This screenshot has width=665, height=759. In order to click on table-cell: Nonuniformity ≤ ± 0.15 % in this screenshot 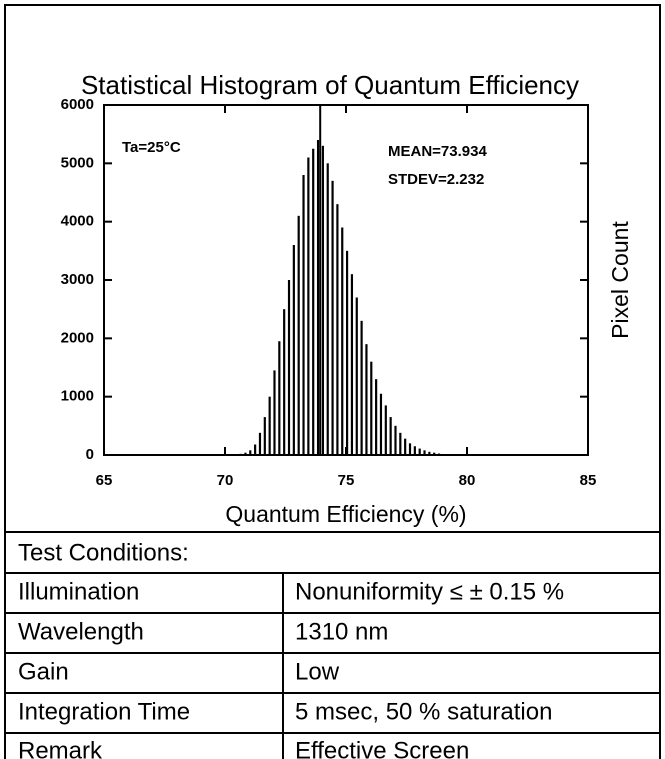, I will do `click(429, 591)`.